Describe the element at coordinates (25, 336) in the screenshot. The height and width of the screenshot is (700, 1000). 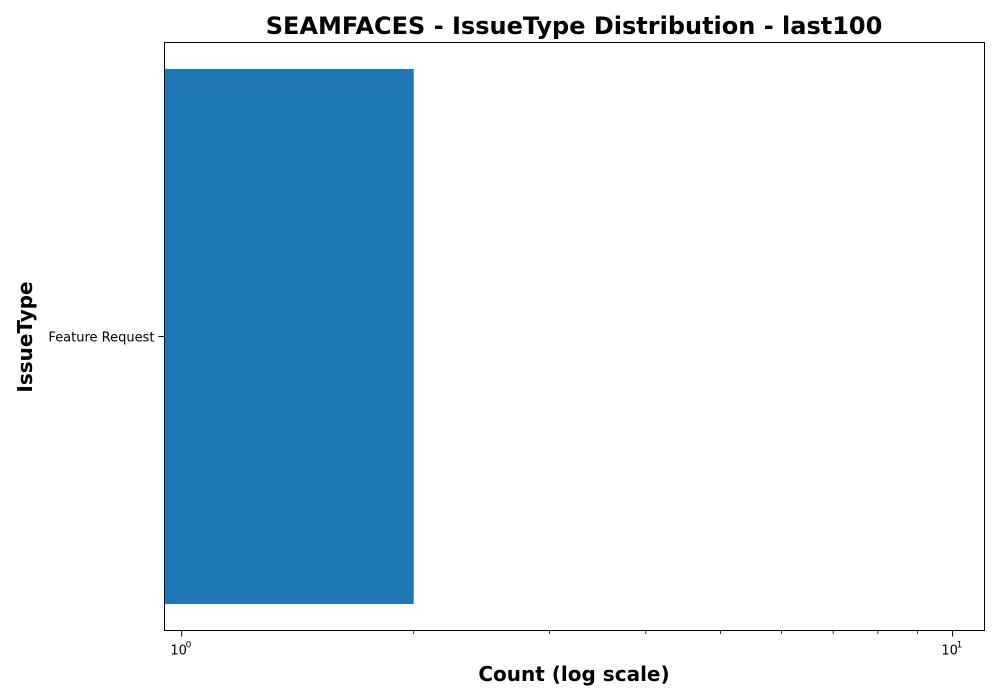
I see `y-axis-label: IssueType` at that location.